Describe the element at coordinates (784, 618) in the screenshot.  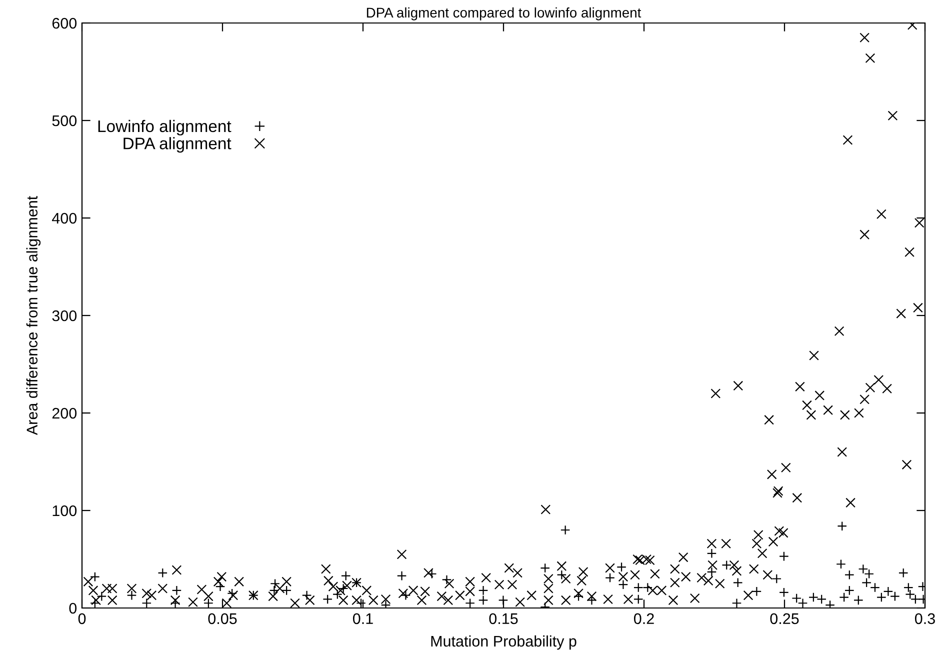
I see `x-tick-label: 0.25` at that location.